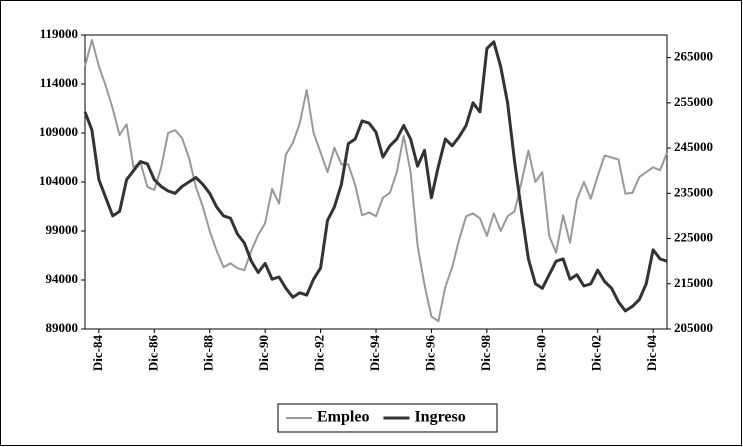 The height and width of the screenshot is (447, 743). Describe the element at coordinates (59, 82) in the screenshot. I see `y-tick-label: 114000` at that location.